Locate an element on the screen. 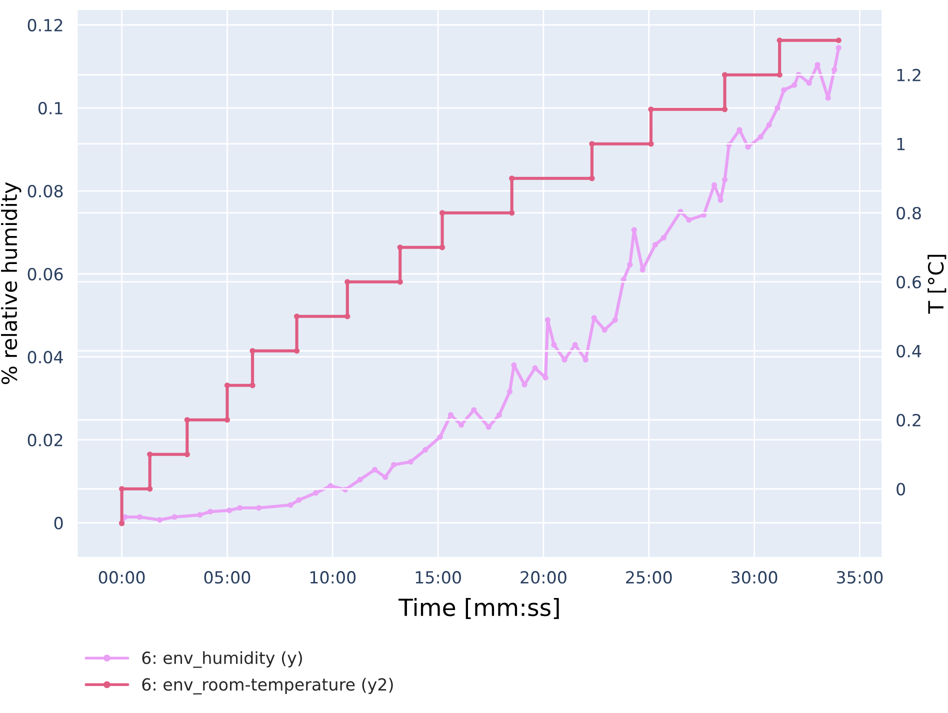  x-tick-label: 10:00 is located at coordinates (333, 577).